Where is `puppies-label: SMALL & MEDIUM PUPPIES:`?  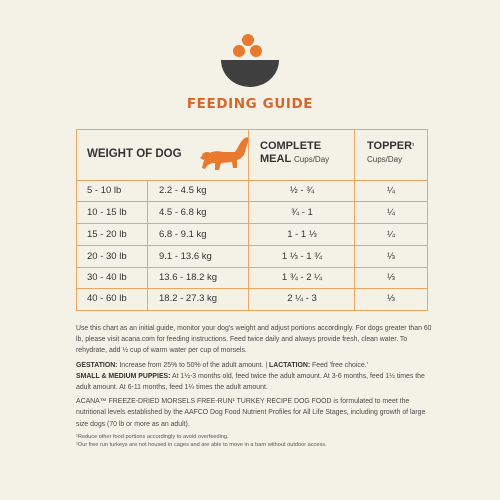
puppies-label: SMALL & MEDIUM PUPPIES: is located at coordinates (123, 376).